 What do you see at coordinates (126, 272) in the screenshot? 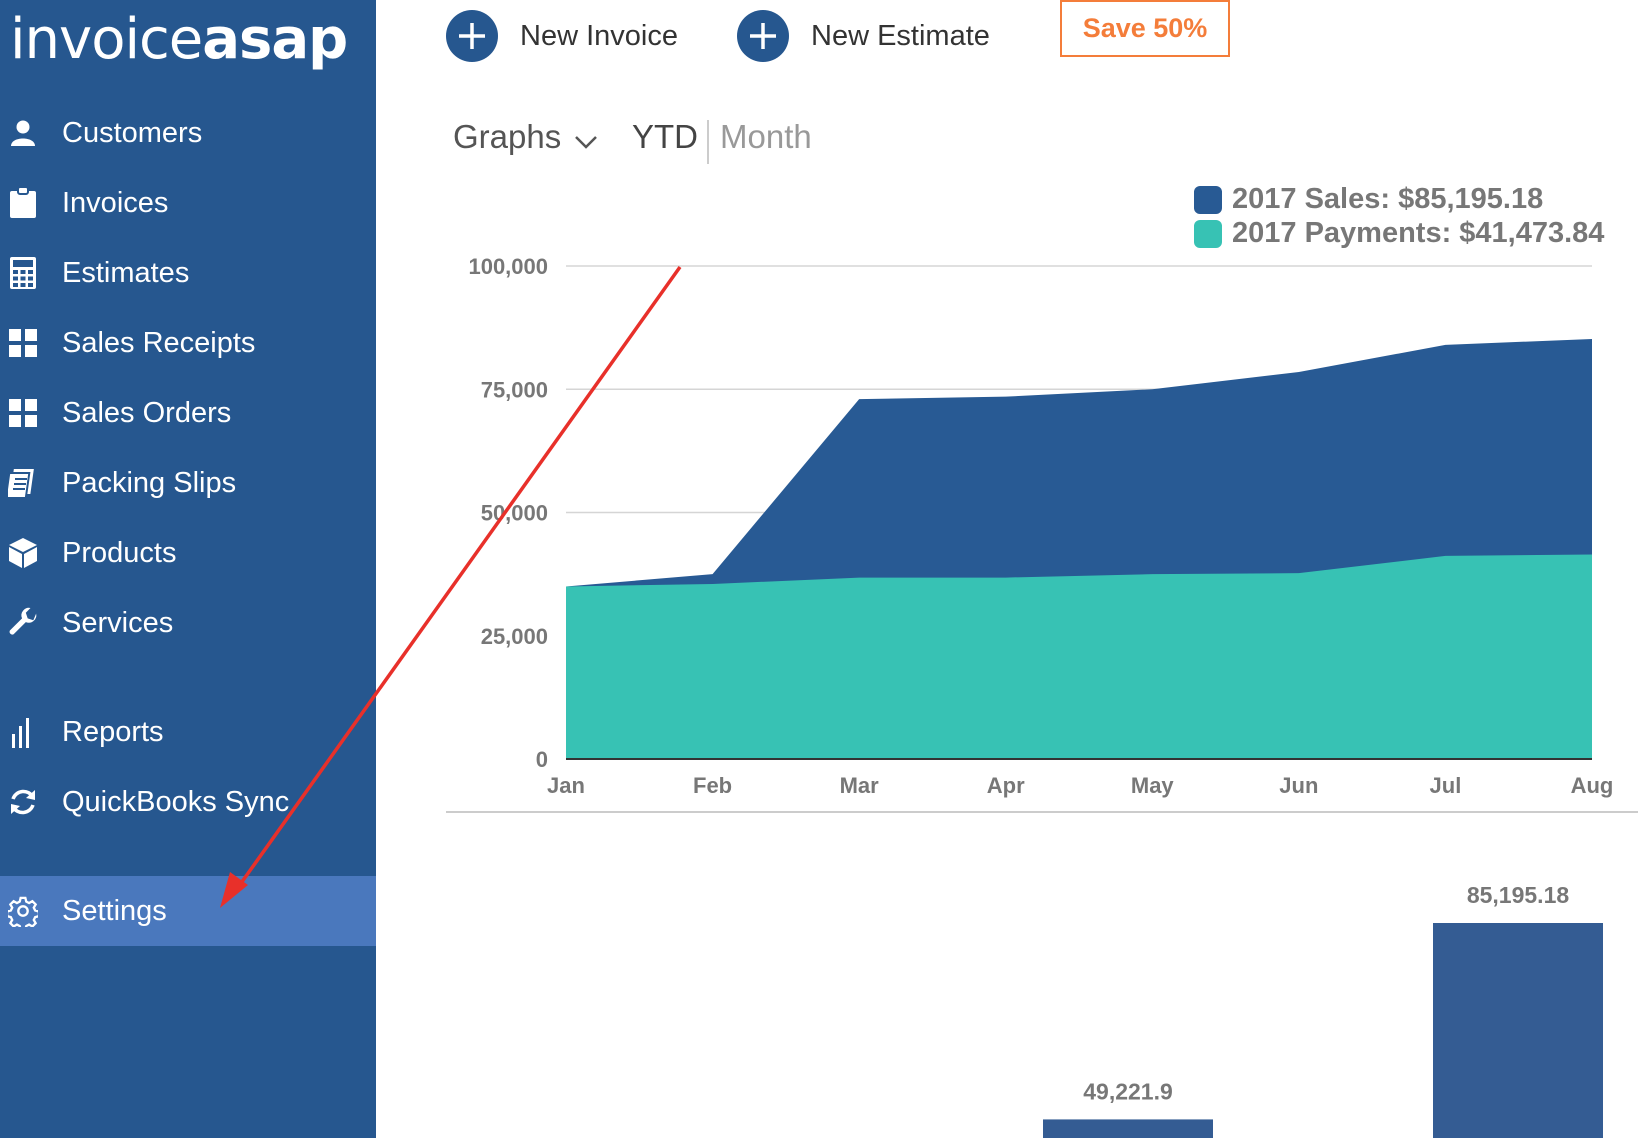
I see `sidebar-item-label: Estimates` at bounding box center [126, 272].